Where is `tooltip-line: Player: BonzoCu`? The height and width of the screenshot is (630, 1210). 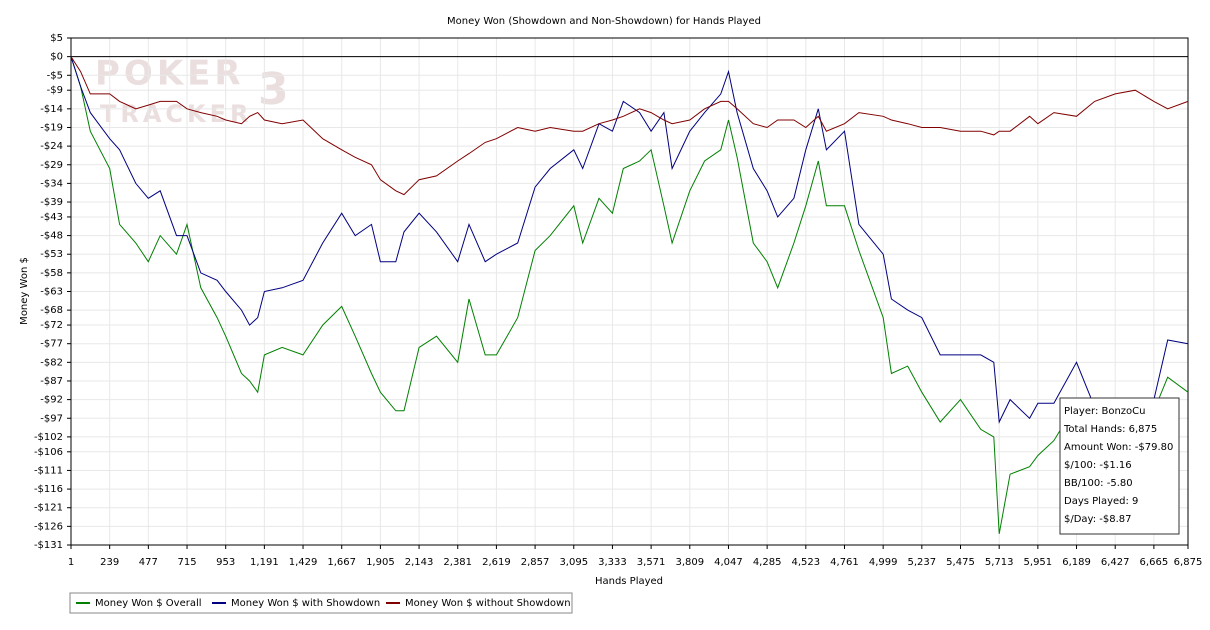
tooltip-line: Player: BonzoCu is located at coordinates (1105, 411).